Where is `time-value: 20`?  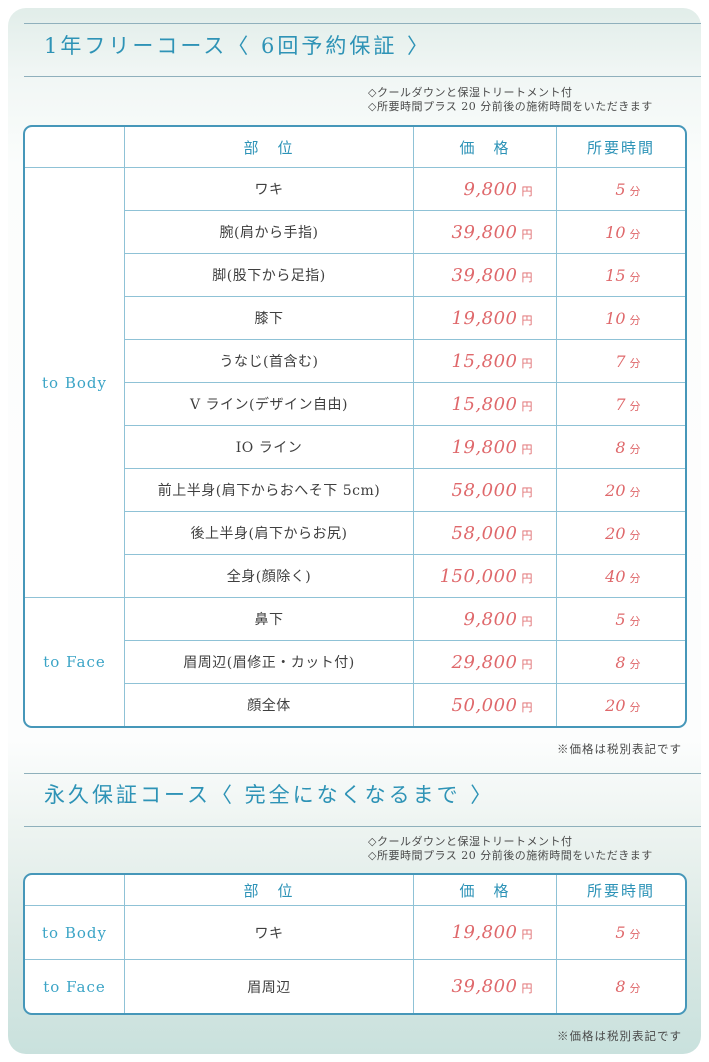
time-value: 20 is located at coordinates (615, 705).